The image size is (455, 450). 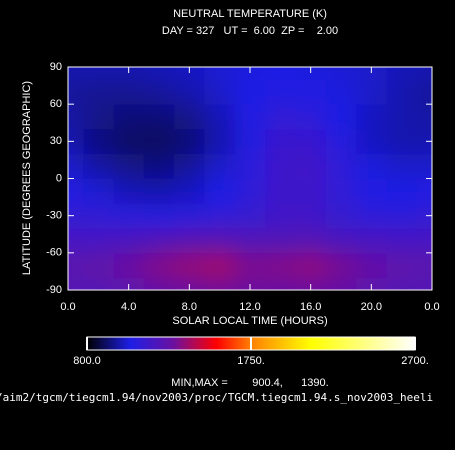 I want to click on y-axis-title: LATITUDE (DEGREES GEOGRAPHIC), so click(x=27, y=178).